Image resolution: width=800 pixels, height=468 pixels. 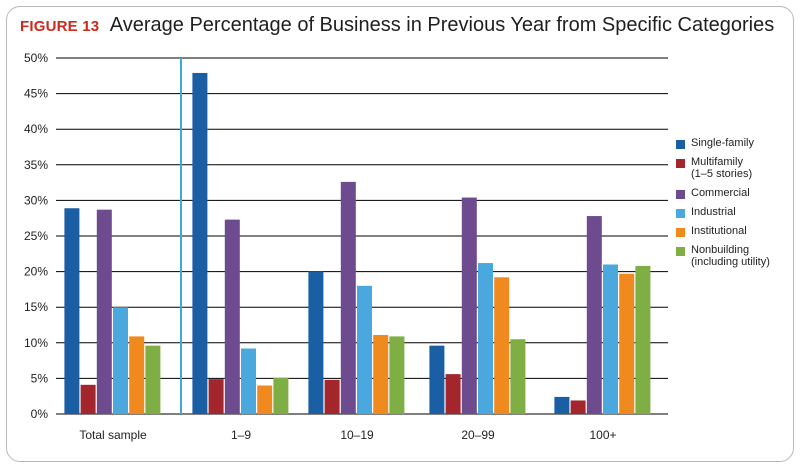 What do you see at coordinates (241, 435) in the screenshot?
I see `x-tick-label: 1–9` at bounding box center [241, 435].